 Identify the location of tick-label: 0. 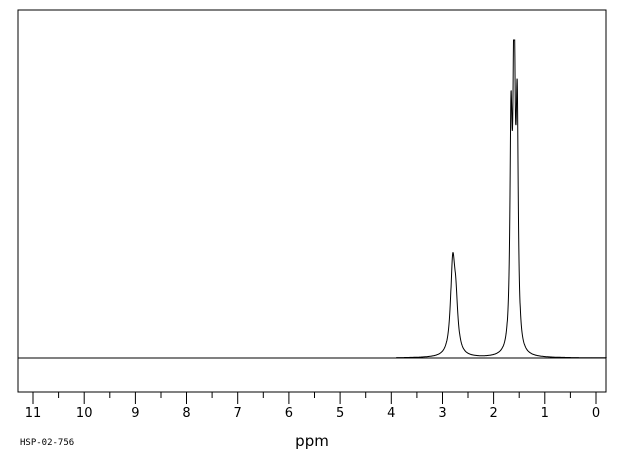
(596, 413).